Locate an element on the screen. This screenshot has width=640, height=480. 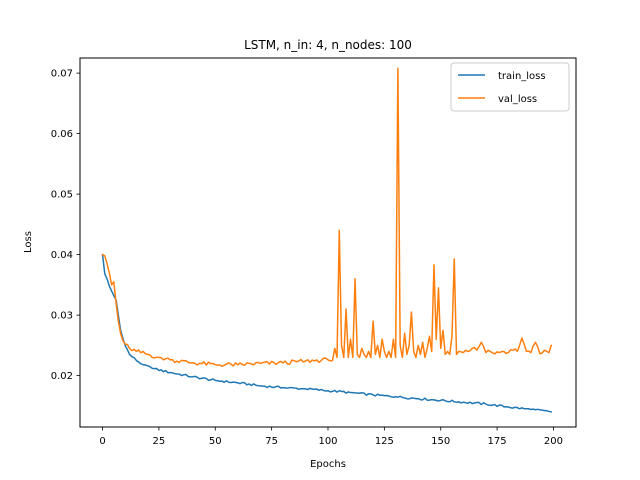
y-tick-label: 0.03 is located at coordinates (62, 316).